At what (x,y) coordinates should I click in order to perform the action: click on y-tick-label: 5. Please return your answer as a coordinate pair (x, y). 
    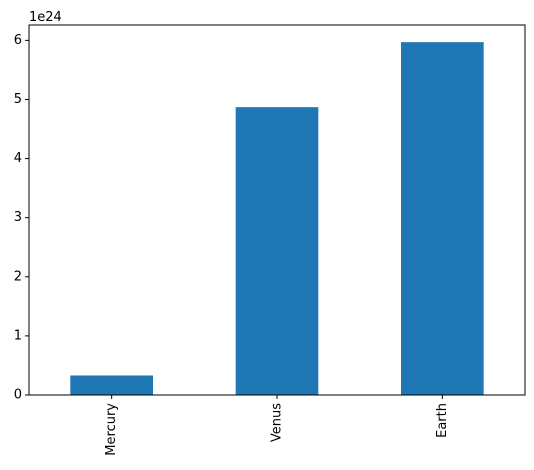
    Looking at the image, I should click on (18, 99).